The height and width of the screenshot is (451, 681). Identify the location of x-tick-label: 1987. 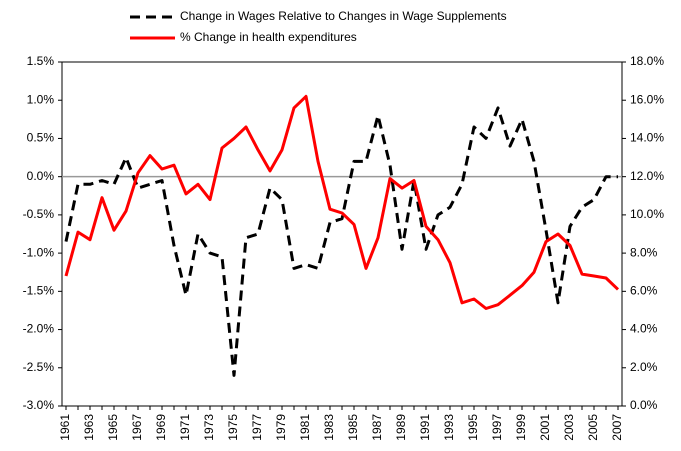
(377, 427).